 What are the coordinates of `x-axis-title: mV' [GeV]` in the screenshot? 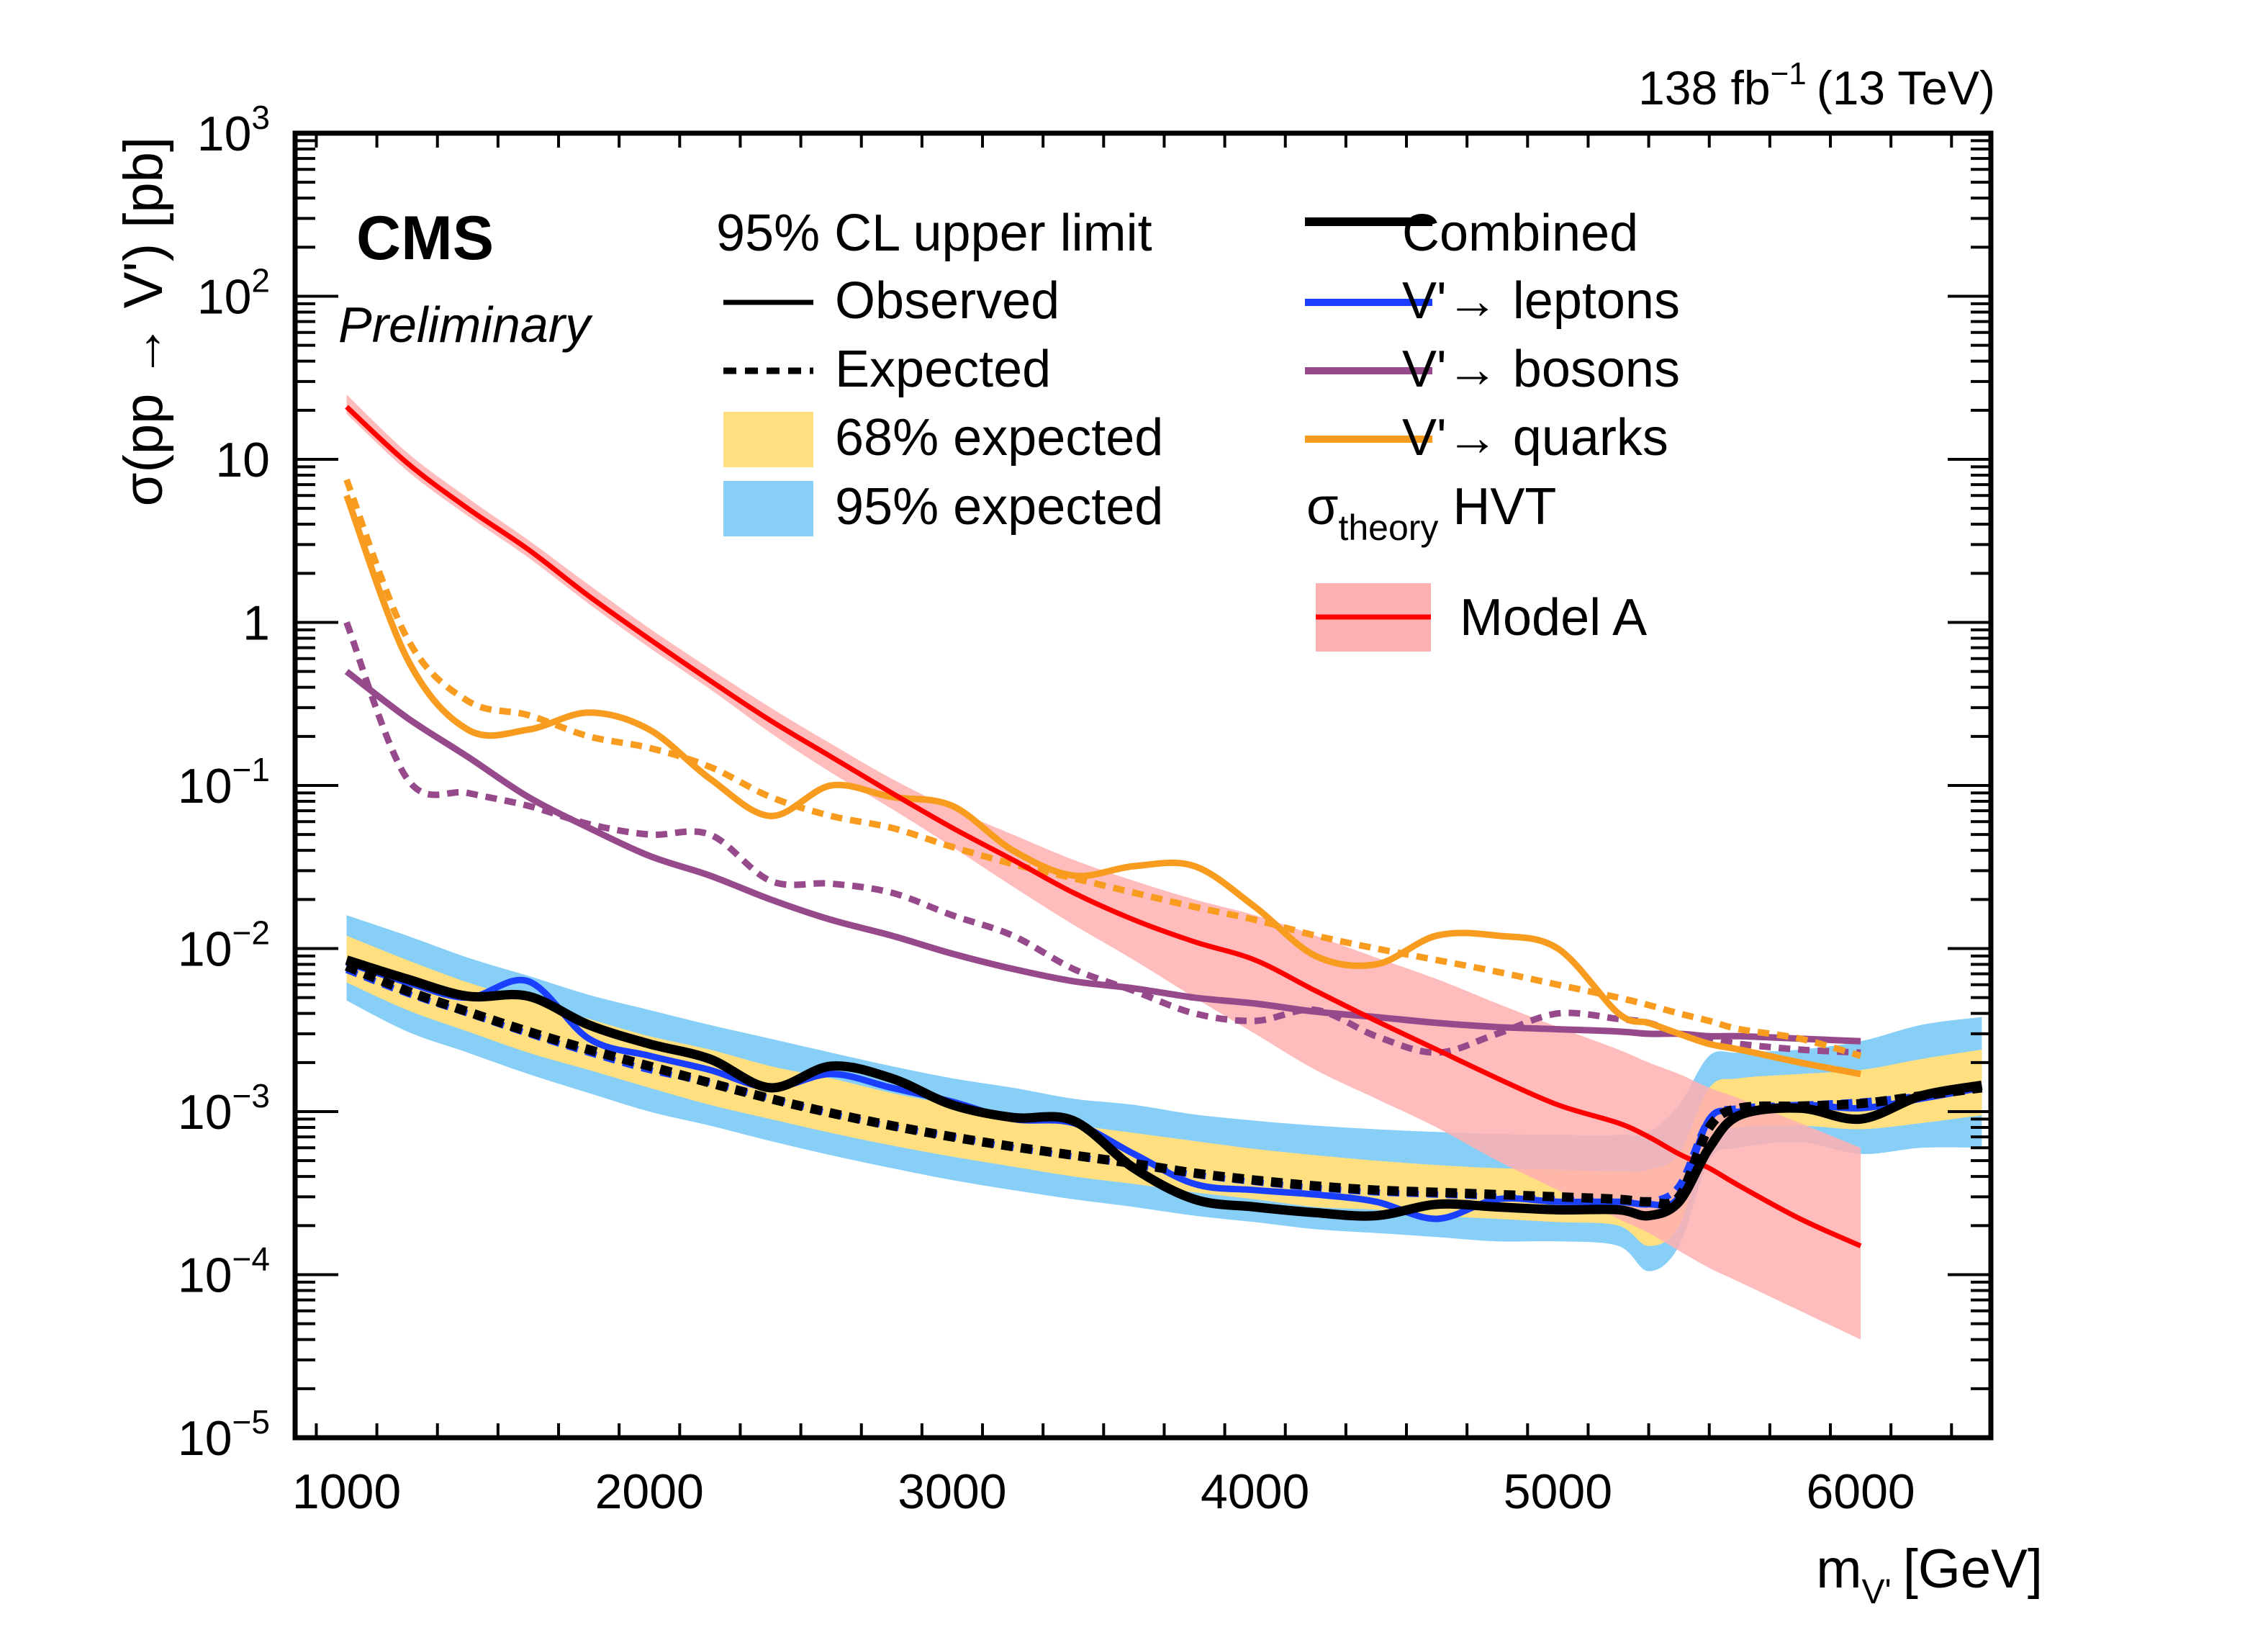 It's located at (1930, 1575).